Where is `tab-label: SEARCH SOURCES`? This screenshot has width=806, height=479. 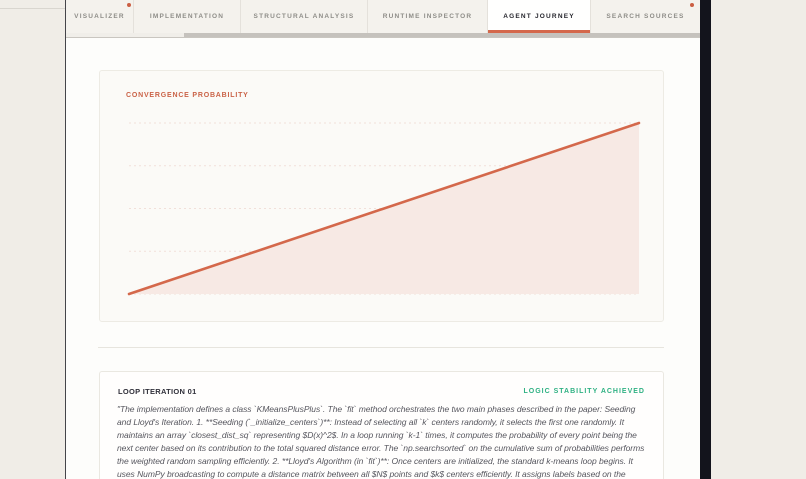 tab-label: SEARCH SOURCES is located at coordinates (645, 16).